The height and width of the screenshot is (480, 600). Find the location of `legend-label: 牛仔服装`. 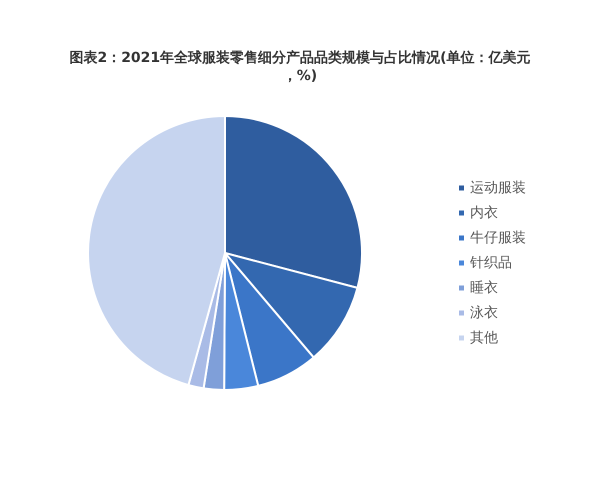

legend-label: 牛仔服装 is located at coordinates (498, 238).